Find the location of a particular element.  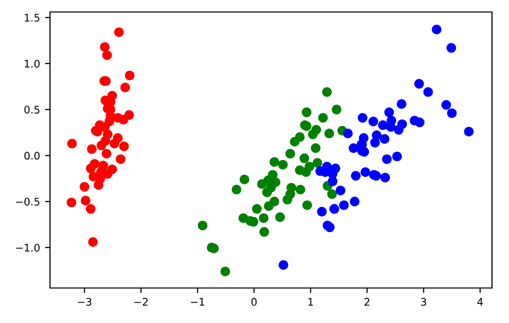

x-tick-label: 3 is located at coordinates (423, 302).